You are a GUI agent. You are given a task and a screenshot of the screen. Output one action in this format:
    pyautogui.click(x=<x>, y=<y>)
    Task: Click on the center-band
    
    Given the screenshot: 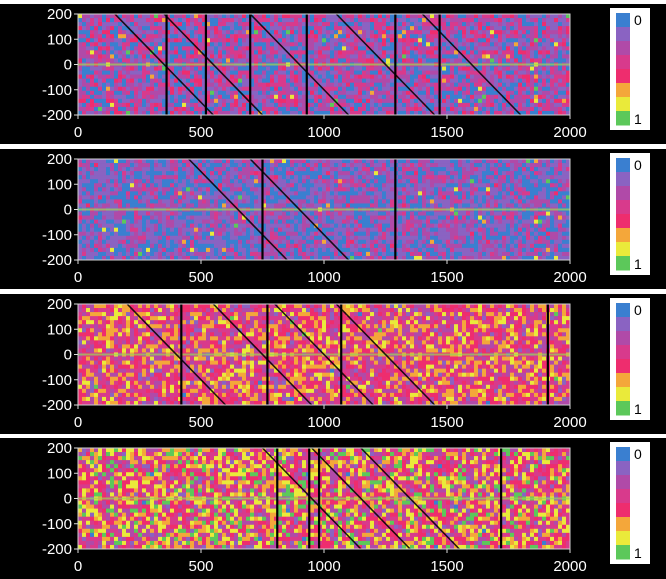 What is the action you would take?
    pyautogui.click(x=324, y=64)
    